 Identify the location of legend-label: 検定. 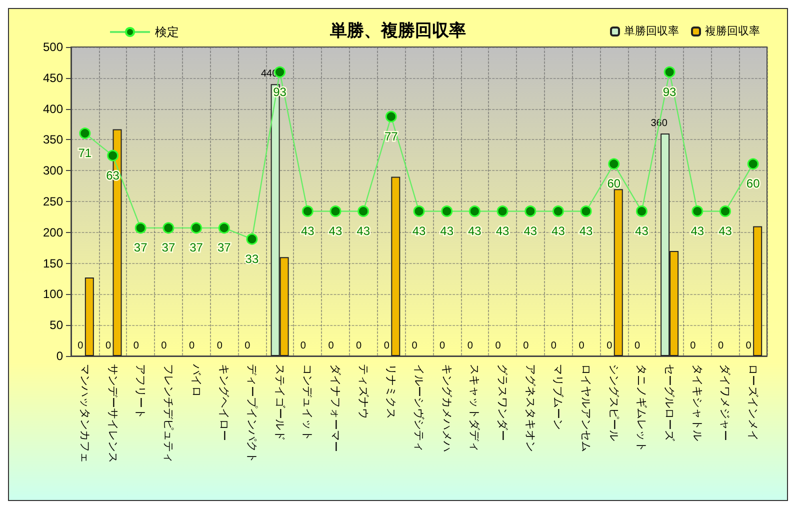
(167, 32).